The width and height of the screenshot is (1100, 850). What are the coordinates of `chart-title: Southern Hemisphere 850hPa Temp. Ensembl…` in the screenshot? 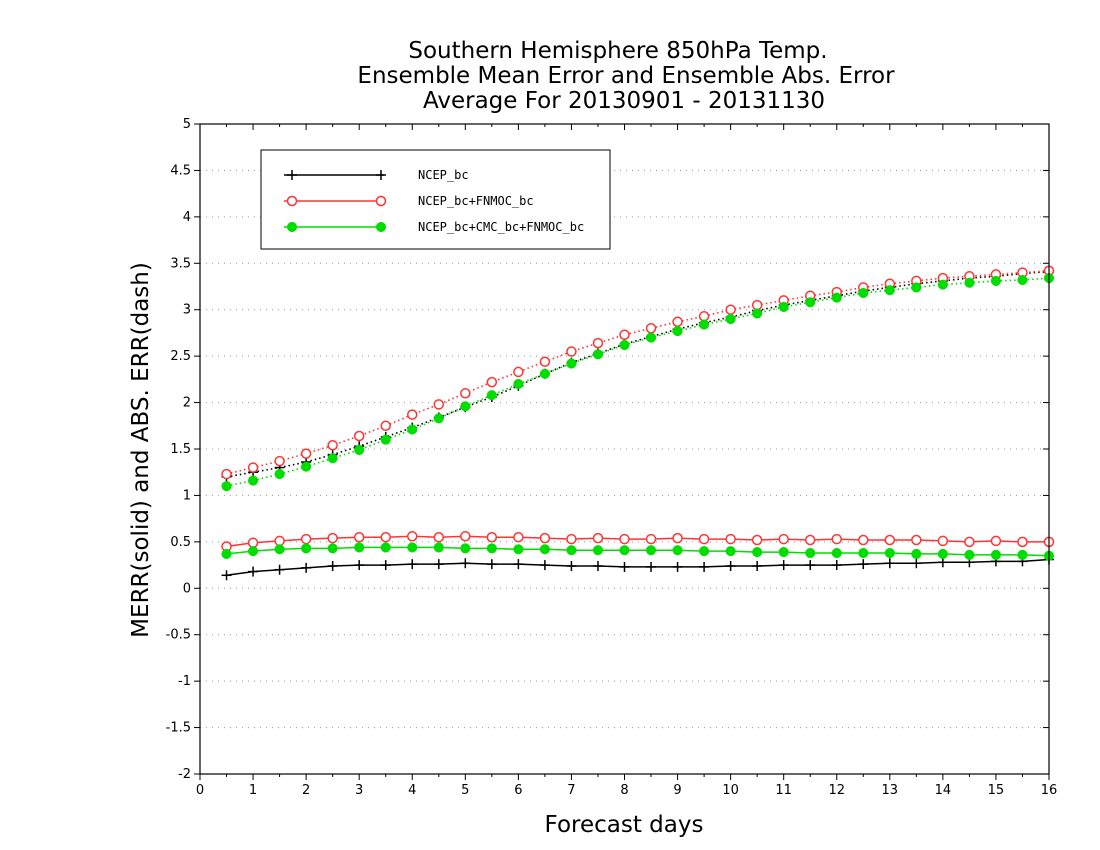 It's located at (626, 76).